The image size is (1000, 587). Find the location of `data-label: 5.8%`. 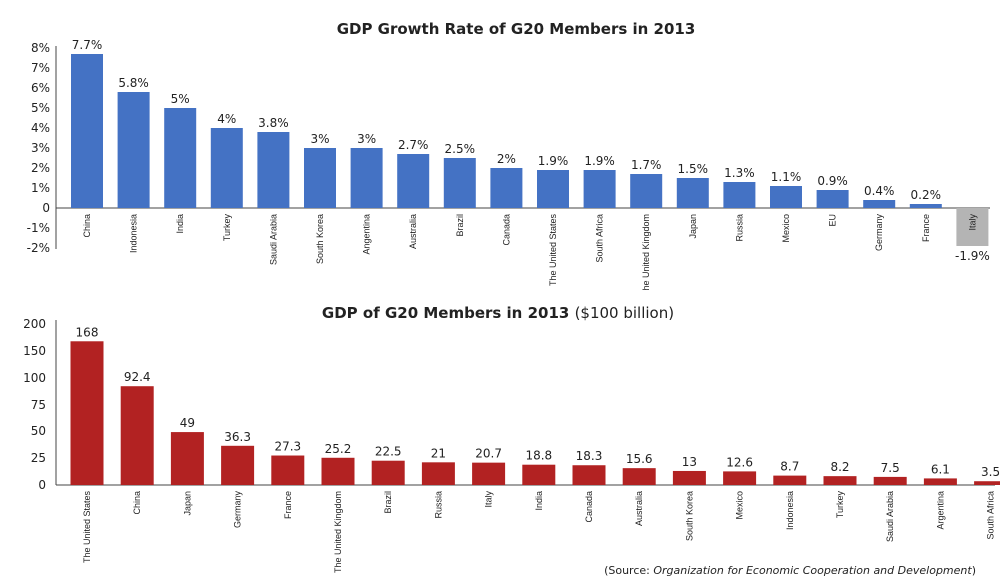

data-label: 5.8% is located at coordinates (133, 83).